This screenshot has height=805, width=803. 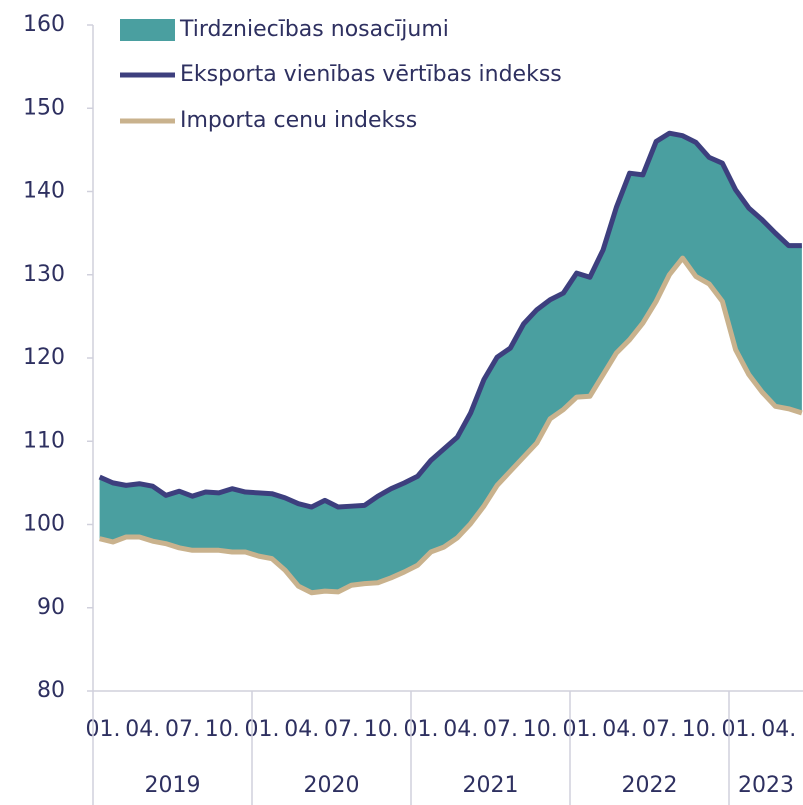 What do you see at coordinates (44, 191) in the screenshot?
I see `y-tick-label: 140` at bounding box center [44, 191].